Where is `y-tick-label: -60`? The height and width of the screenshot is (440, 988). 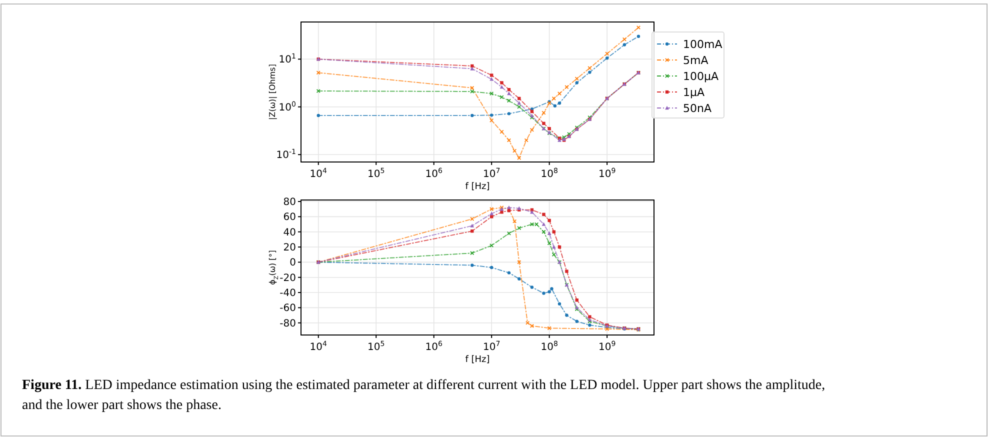 y-tick-label: -60 is located at coordinates (288, 308).